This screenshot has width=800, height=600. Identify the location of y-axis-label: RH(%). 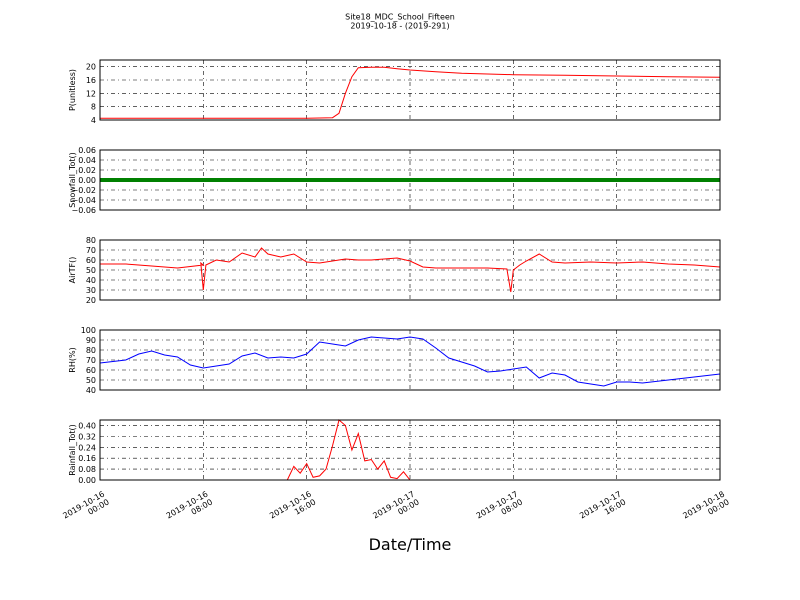
(72, 359).